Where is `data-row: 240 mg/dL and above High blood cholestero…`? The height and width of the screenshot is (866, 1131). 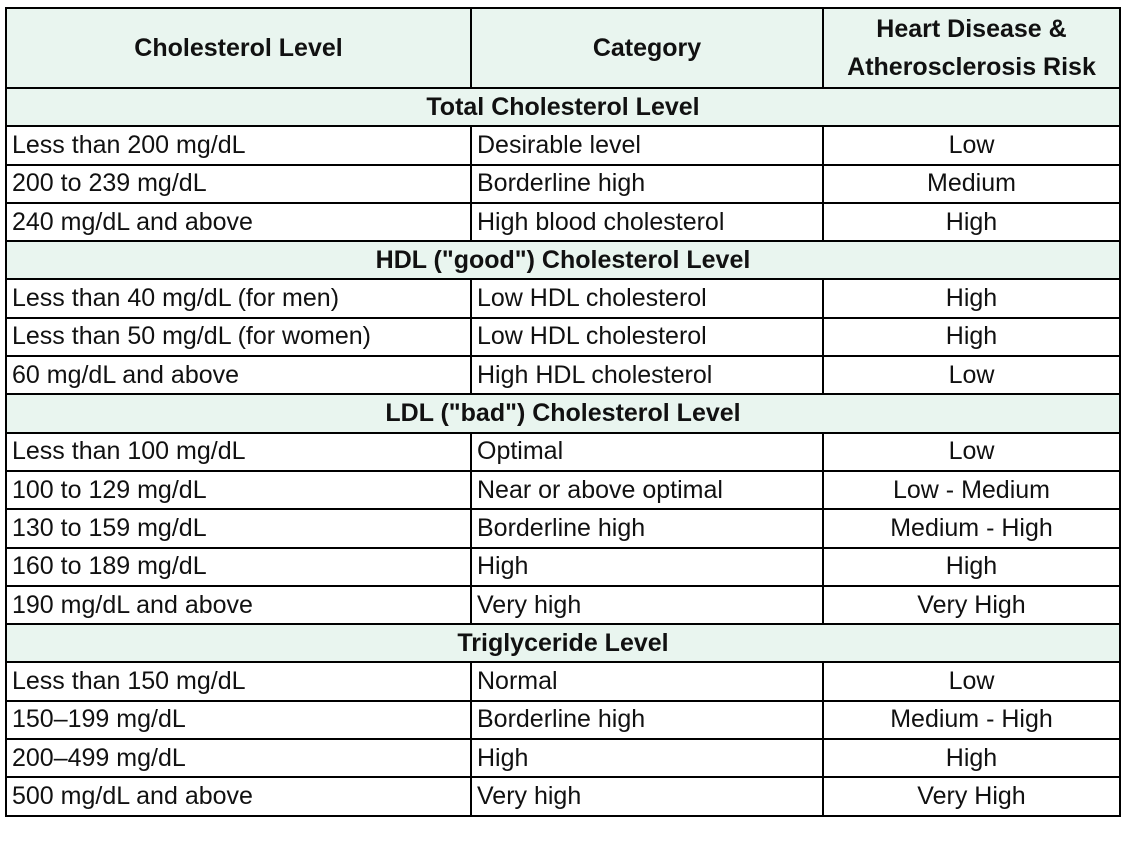 data-row: 240 mg/dL and above High blood cholestero… is located at coordinates (563, 222).